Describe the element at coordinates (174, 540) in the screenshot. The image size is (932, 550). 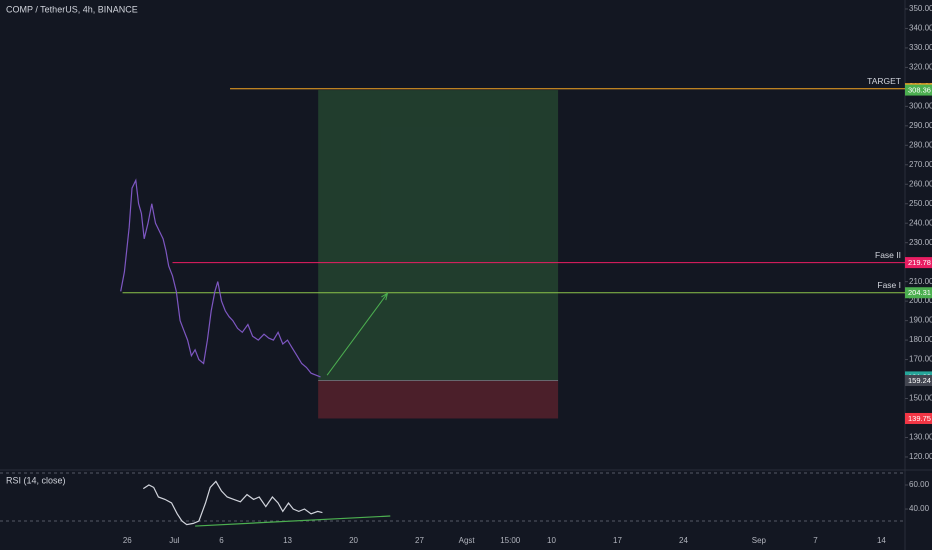
I see `x-tick-label: Jul` at that location.